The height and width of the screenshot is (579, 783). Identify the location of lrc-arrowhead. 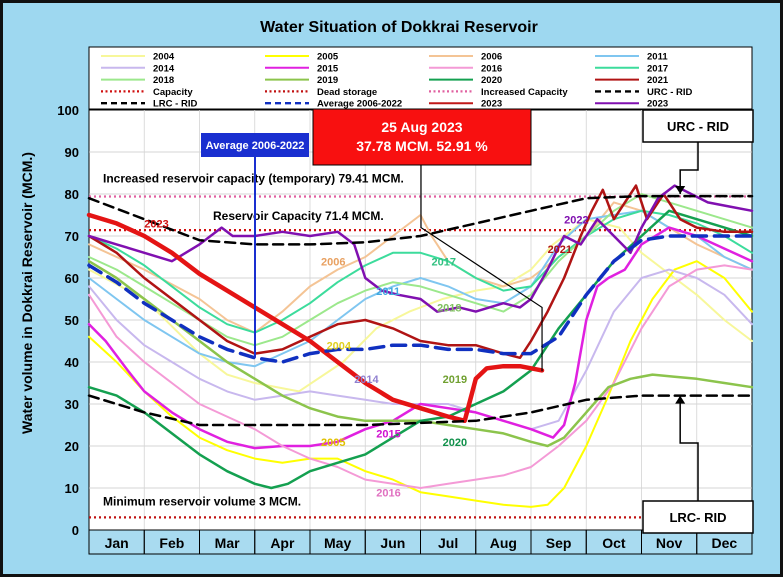
(680, 399).